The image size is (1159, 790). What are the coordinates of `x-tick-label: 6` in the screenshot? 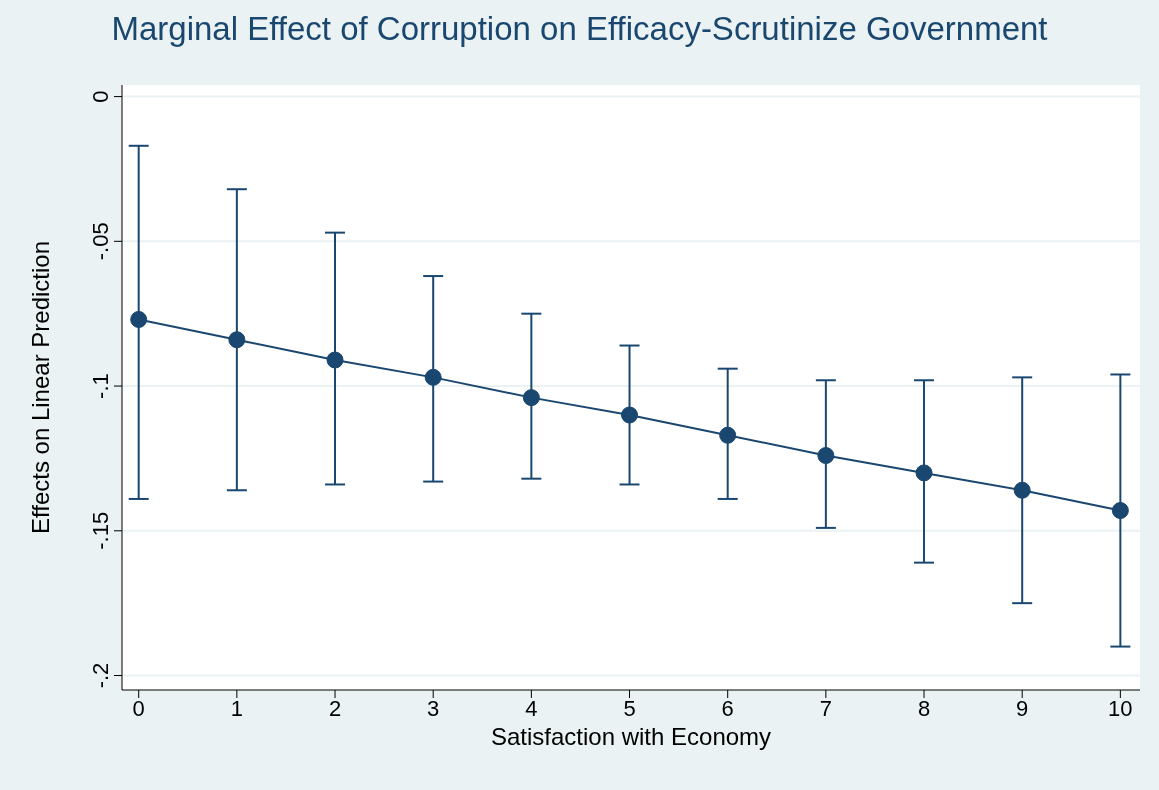 It's located at (727, 708).